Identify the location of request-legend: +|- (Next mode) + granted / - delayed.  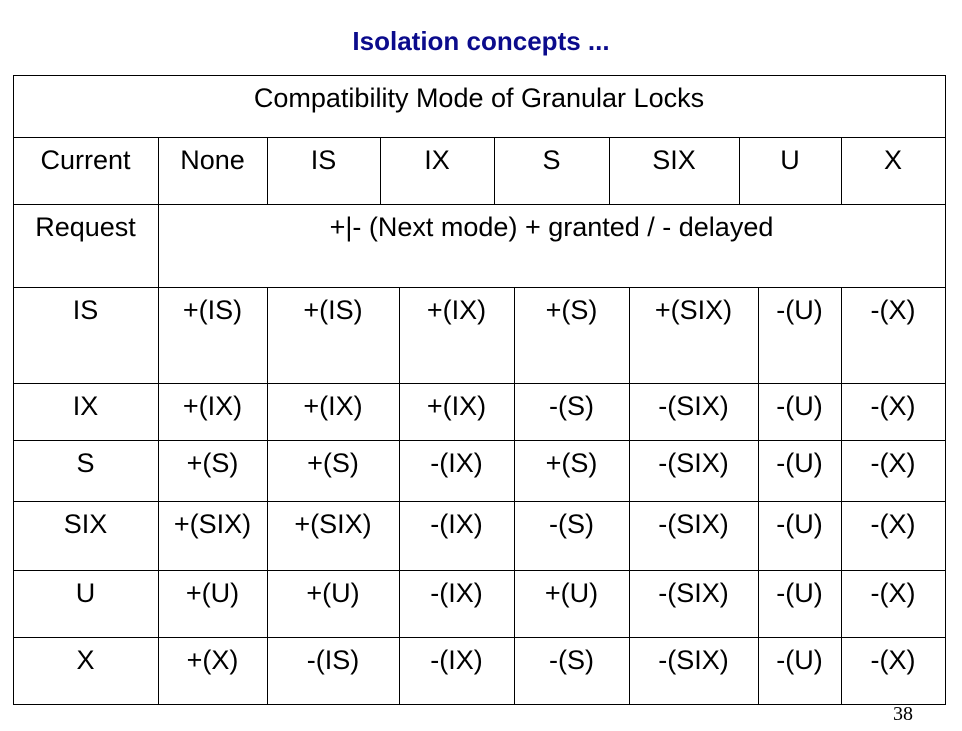
(551, 227).